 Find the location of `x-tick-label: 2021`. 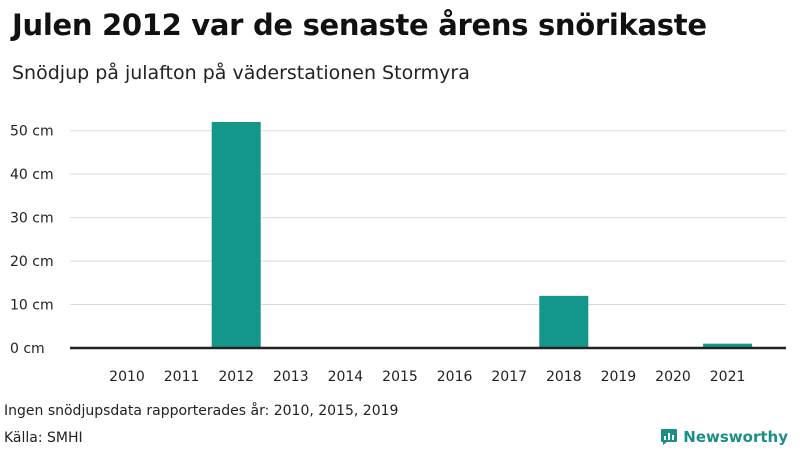

x-tick-label: 2021 is located at coordinates (728, 377).